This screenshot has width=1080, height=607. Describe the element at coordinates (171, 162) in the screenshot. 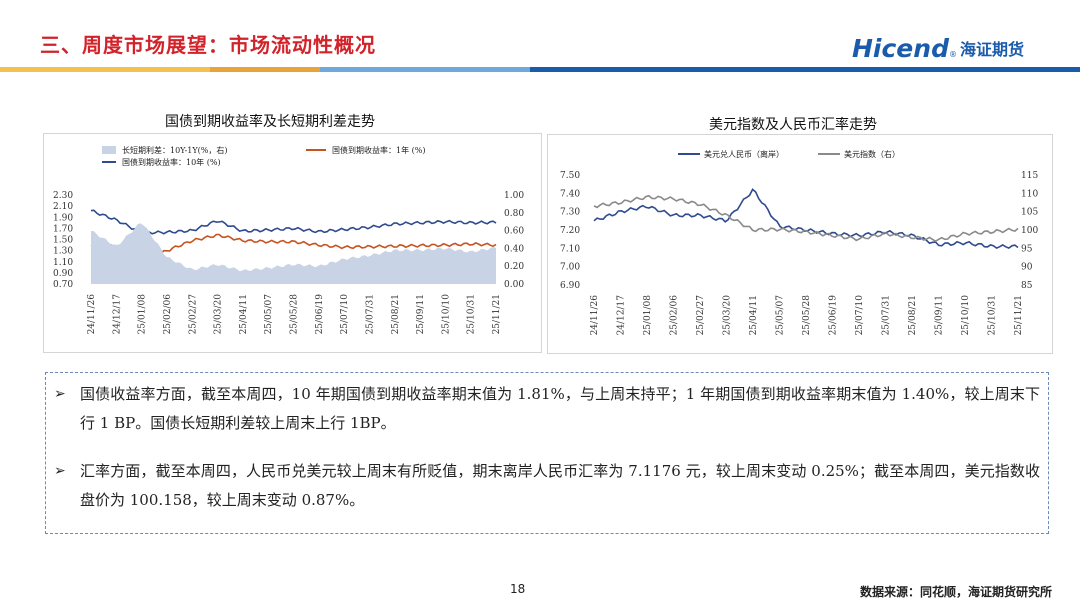

I see `legend-label-10y: 国债到期收益率：10年 (%)` at that location.